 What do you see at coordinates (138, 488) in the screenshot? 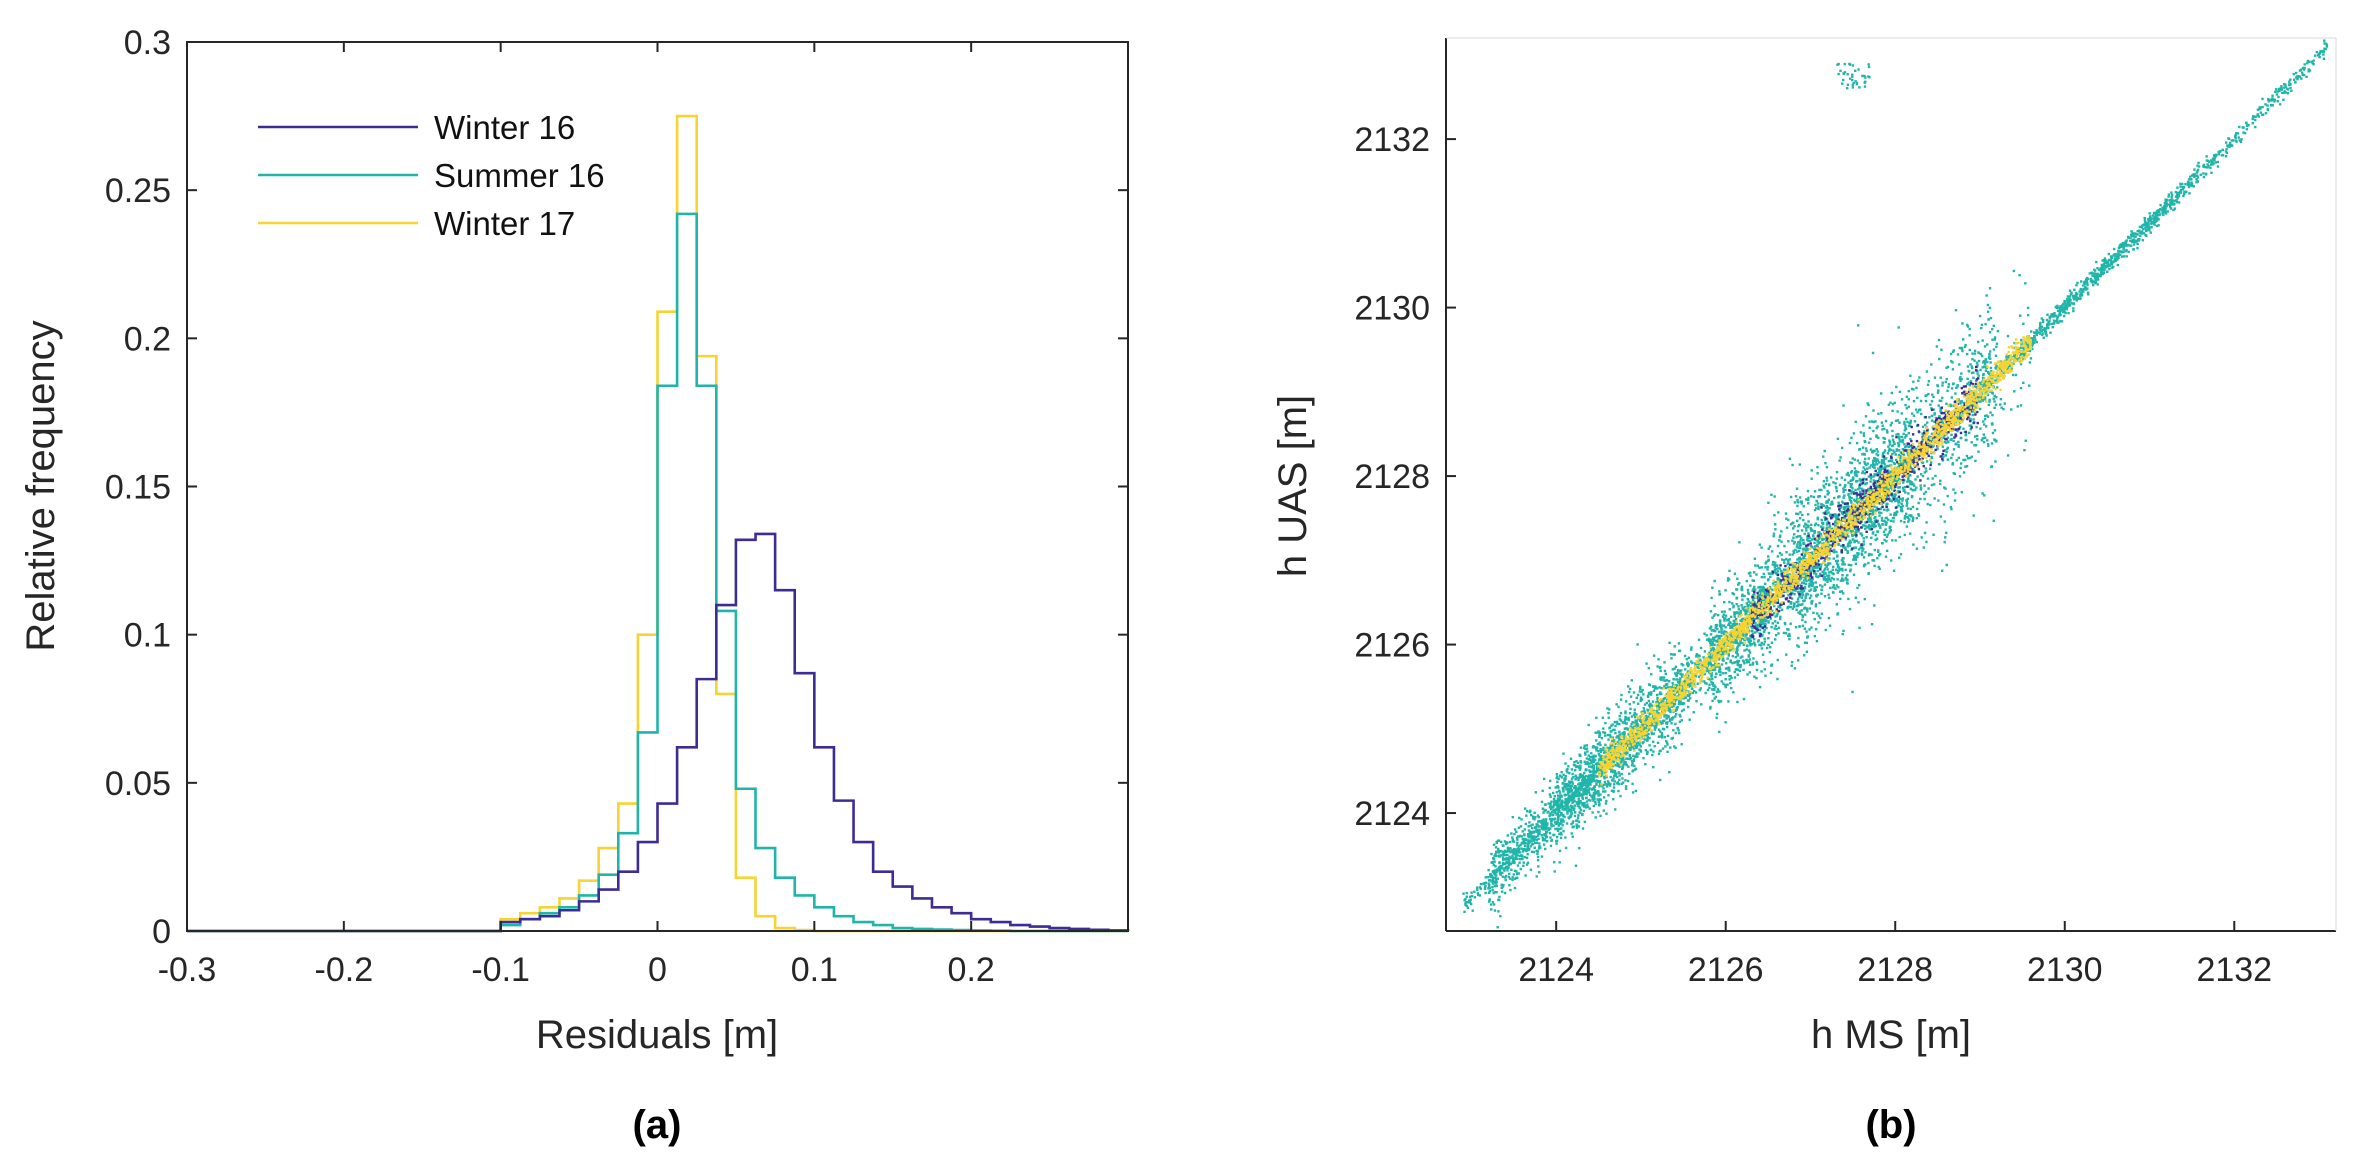
I see `y-tick-label: 0.15` at bounding box center [138, 488].